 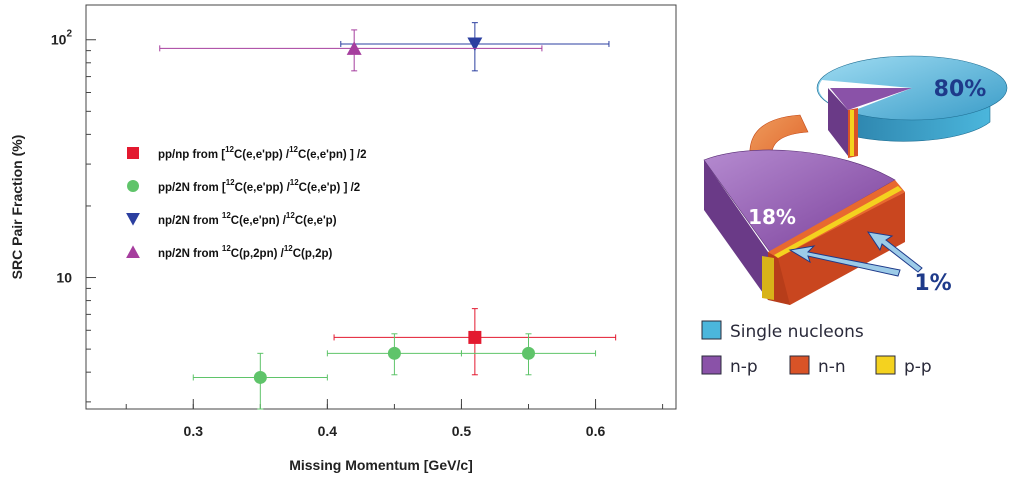 I want to click on pie-slice-p-p, so click(x=832, y=243).